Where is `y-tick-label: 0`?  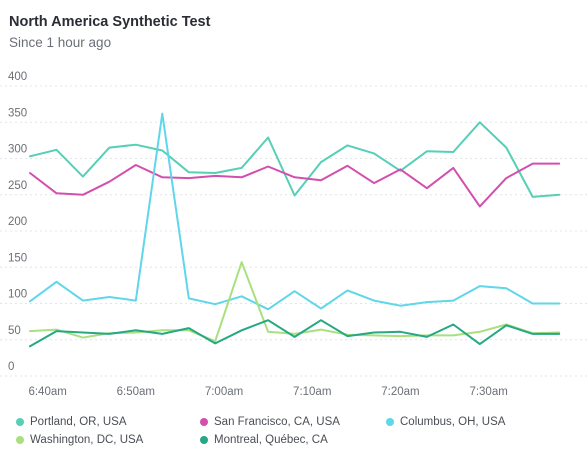 y-tick-label: 0 is located at coordinates (11, 367).